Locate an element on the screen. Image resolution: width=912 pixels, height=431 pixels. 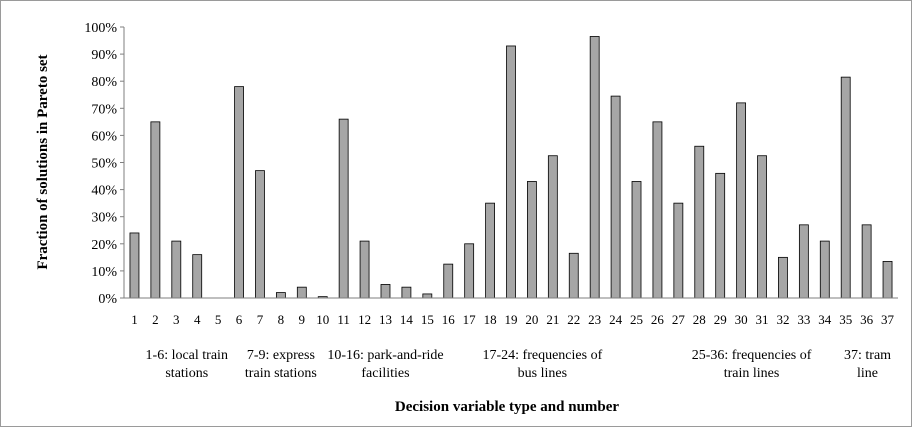
x-tick-label: 29 is located at coordinates (720, 319).